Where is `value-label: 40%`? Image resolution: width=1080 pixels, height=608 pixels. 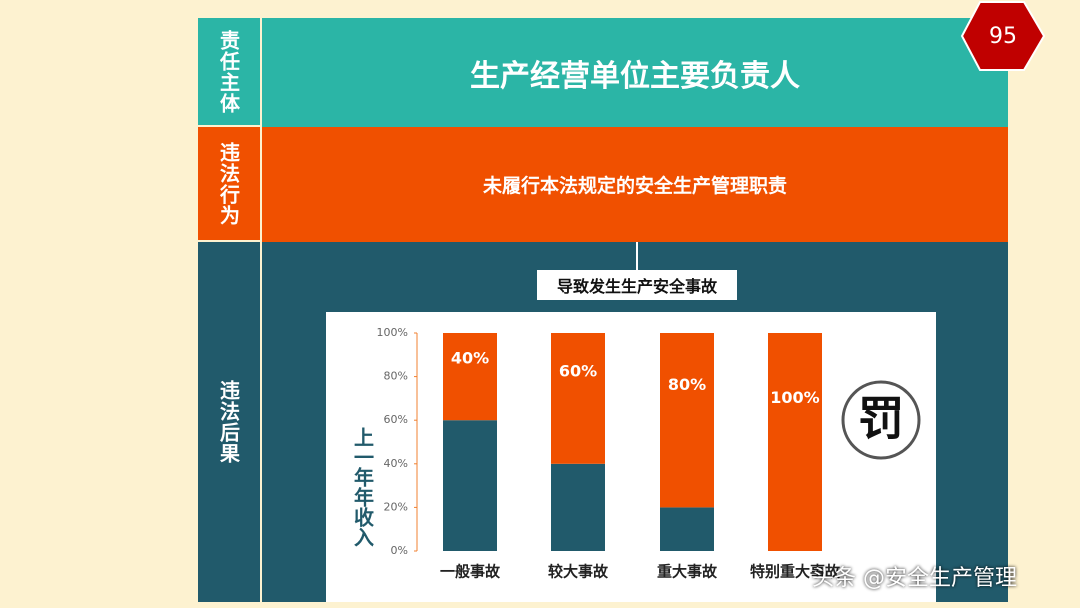
value-label: 40% is located at coordinates (470, 358).